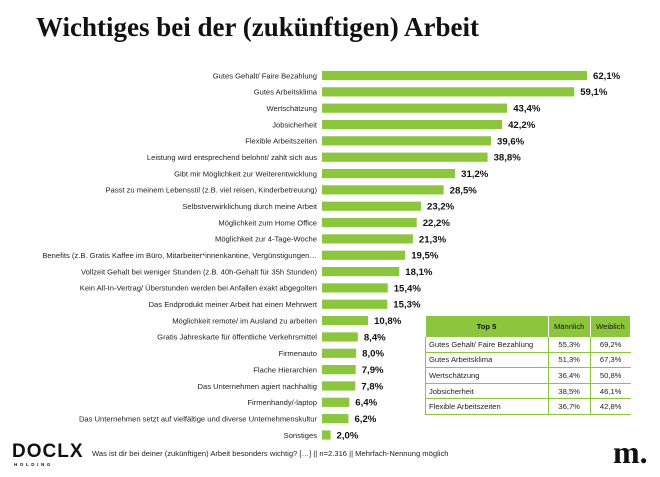 The width and height of the screenshot is (660, 477). Describe the element at coordinates (610, 345) in the screenshot. I see `top5-row-female: 69,2%` at that location.